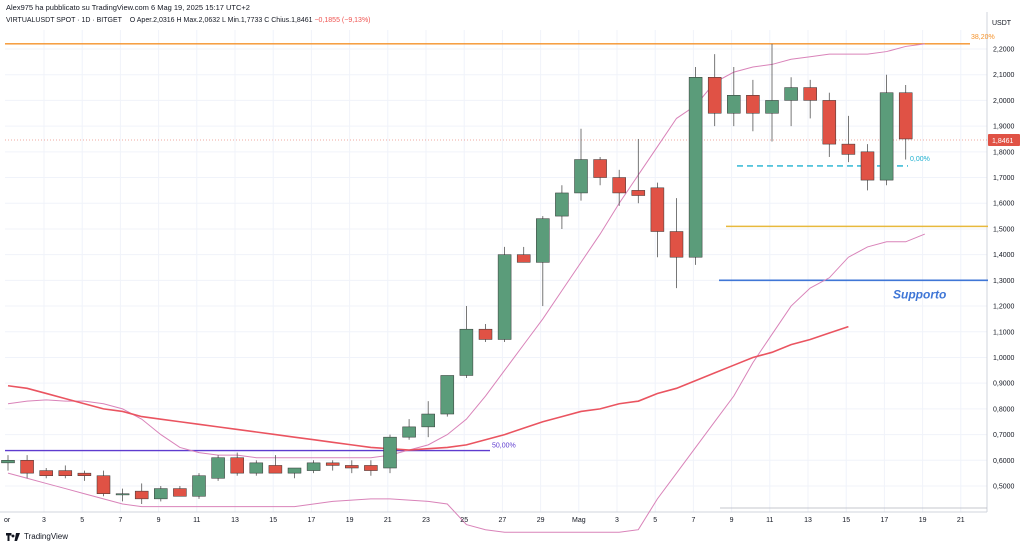  I want to click on ohlc-high-letter: H, so click(179, 20).